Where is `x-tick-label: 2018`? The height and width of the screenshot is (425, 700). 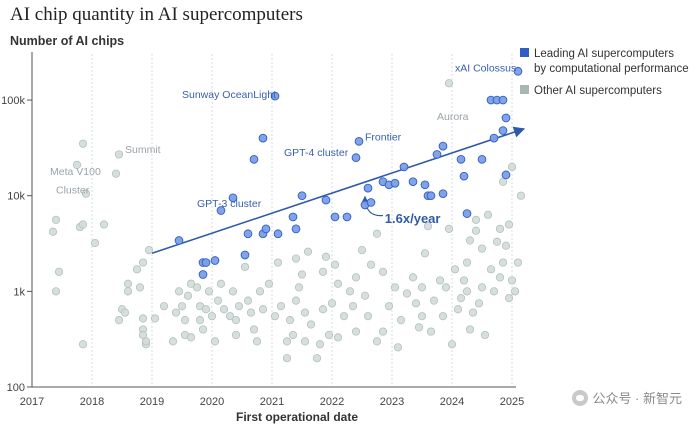 x-tick-label: 2018 is located at coordinates (92, 402).